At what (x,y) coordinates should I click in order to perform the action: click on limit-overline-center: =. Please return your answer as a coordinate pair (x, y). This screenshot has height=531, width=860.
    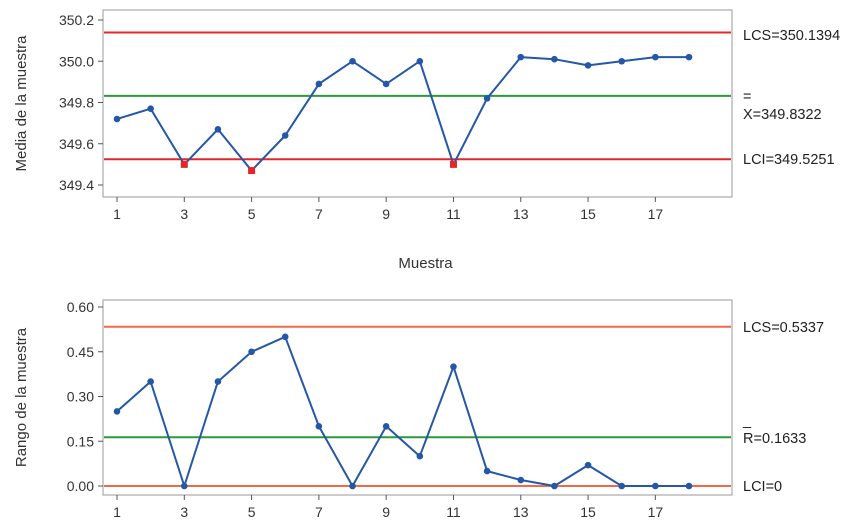
    Looking at the image, I should click on (747, 97).